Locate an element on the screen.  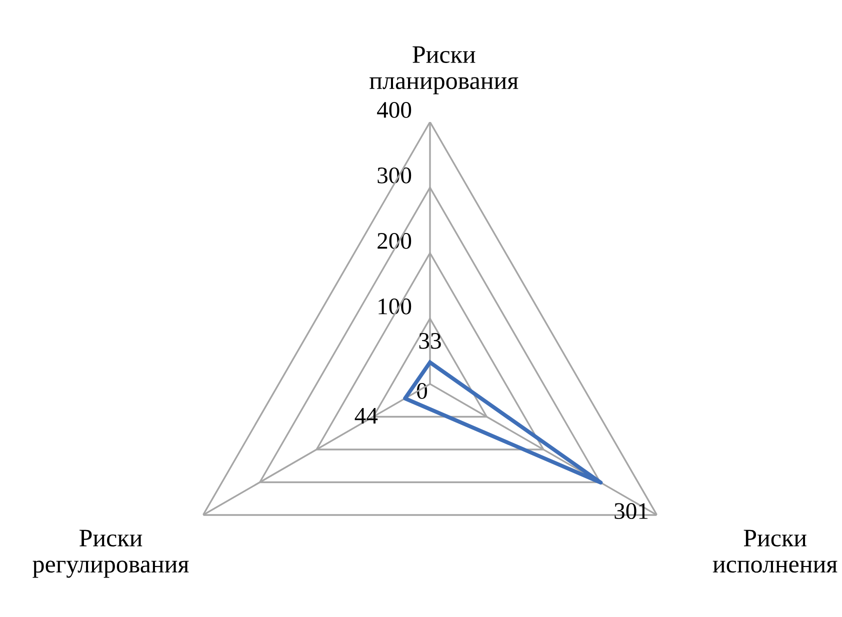
y-tick-label: 400 is located at coordinates (394, 110).